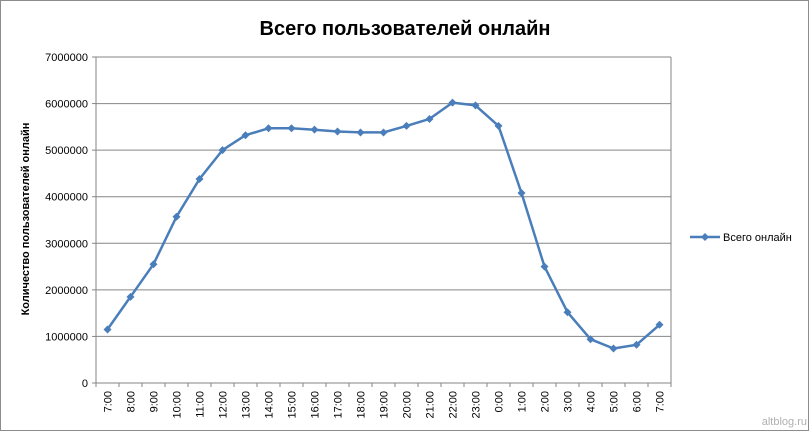 This screenshot has width=809, height=432. What do you see at coordinates (293, 405) in the screenshot?
I see `x-tick-label: 15:00` at bounding box center [293, 405].